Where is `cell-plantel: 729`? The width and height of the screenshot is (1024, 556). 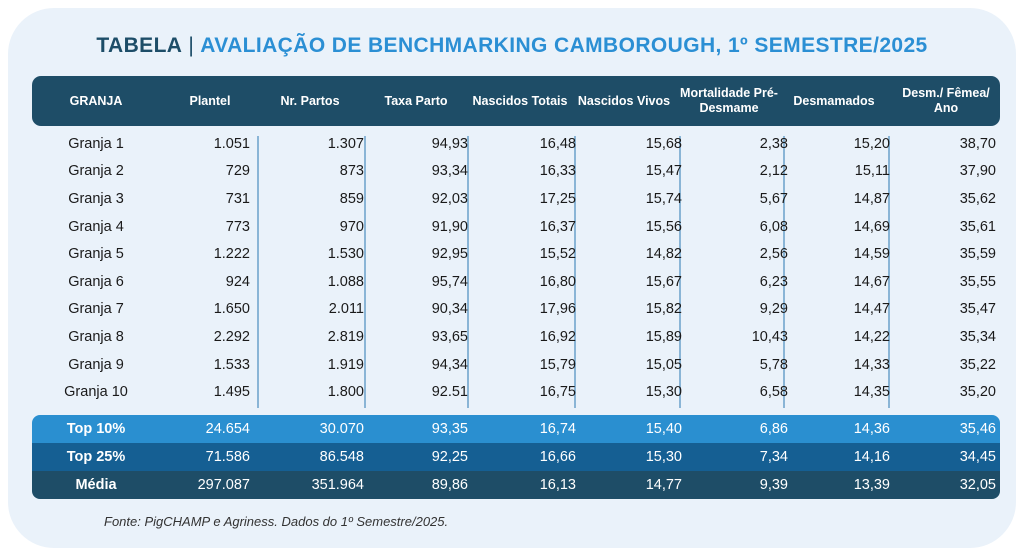 cell-plantel: 729 is located at coordinates (237, 171).